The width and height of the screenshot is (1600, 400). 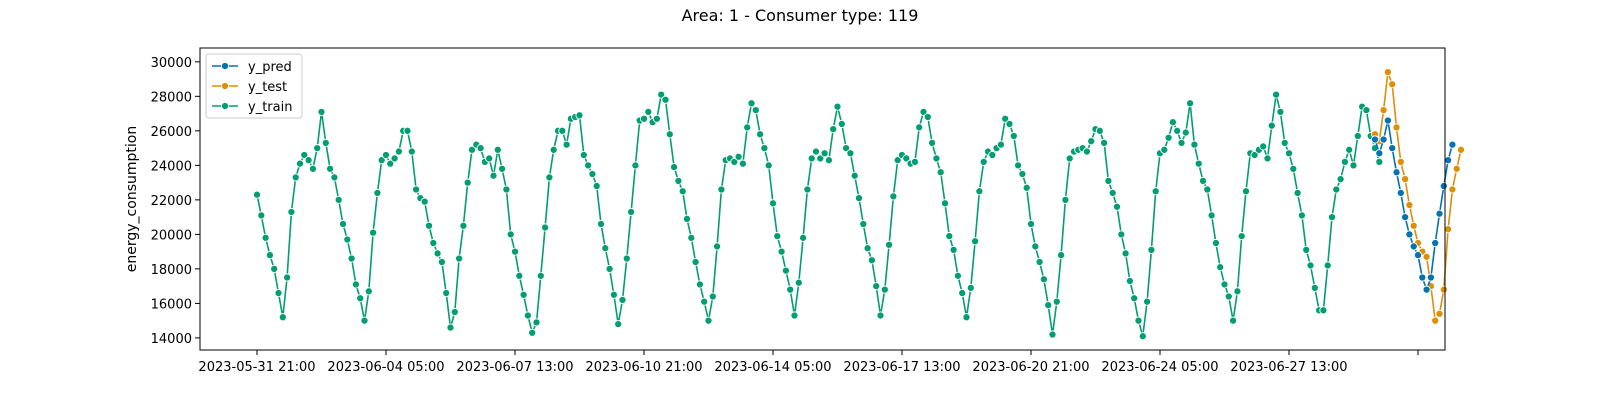 What do you see at coordinates (252, 107) in the screenshot?
I see `legend-item-y-train: y_train` at bounding box center [252, 107].